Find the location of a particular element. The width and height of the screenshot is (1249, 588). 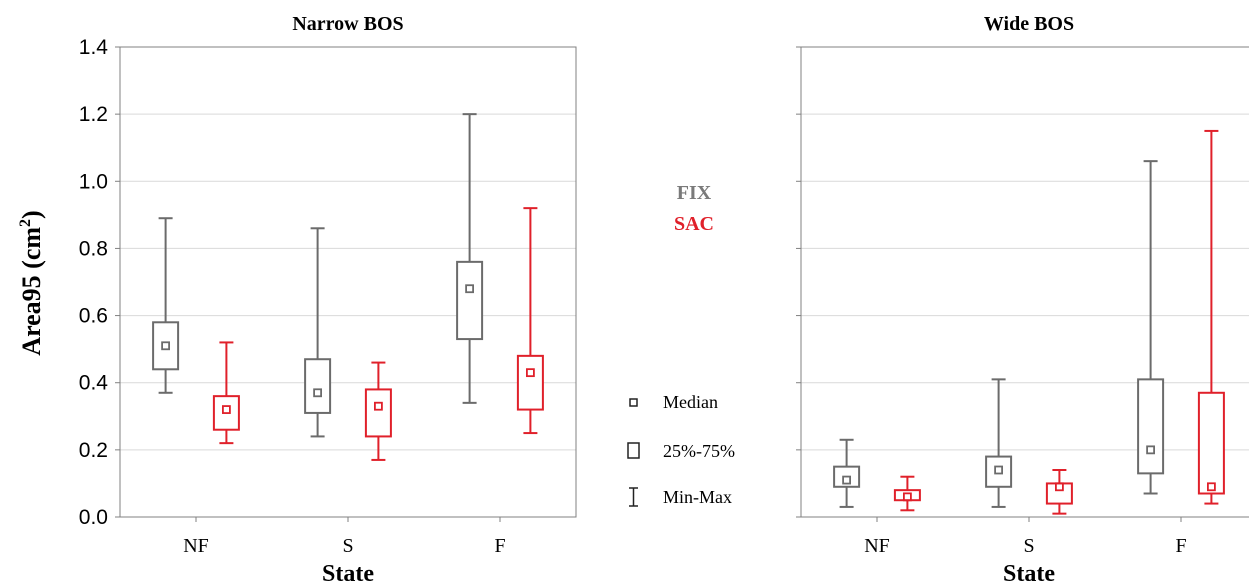

legend-iqr-label: 25%-75% is located at coordinates (699, 451).